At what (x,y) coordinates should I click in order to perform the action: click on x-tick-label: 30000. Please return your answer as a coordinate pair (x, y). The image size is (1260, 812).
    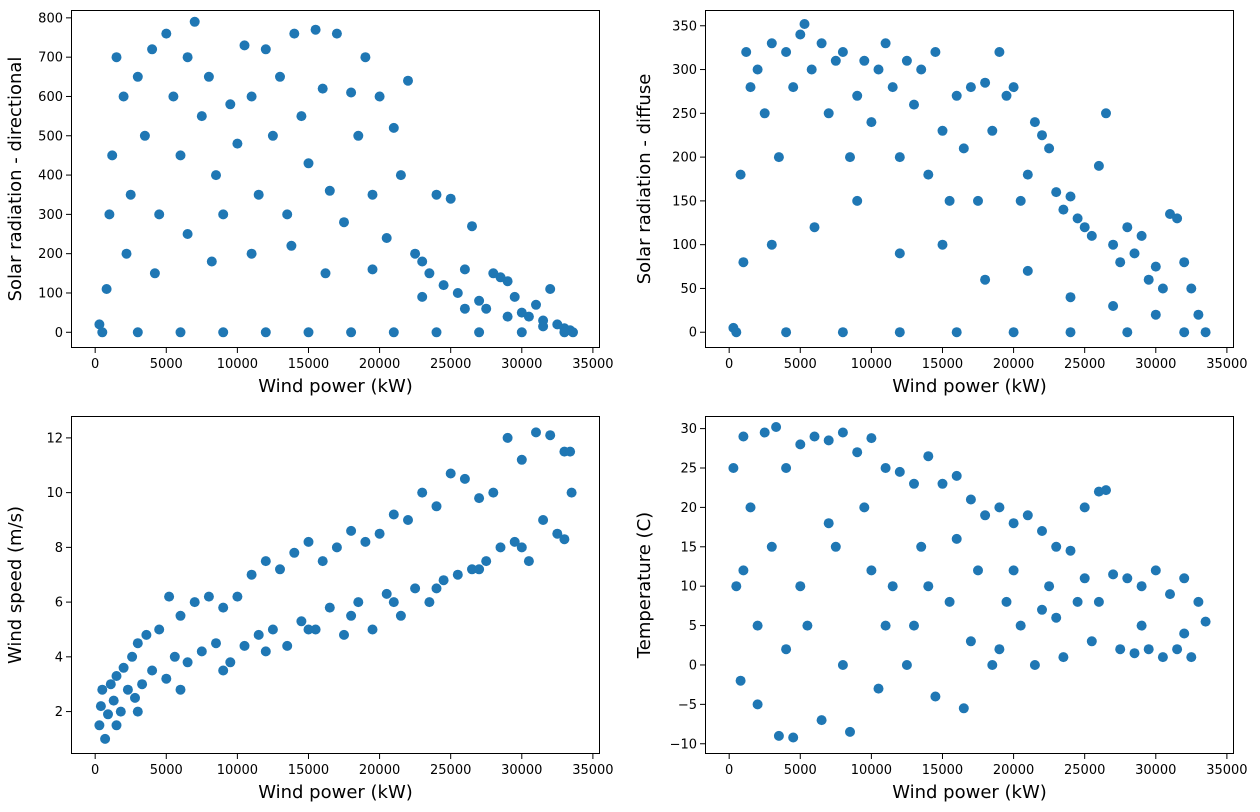
    Looking at the image, I should click on (1155, 770).